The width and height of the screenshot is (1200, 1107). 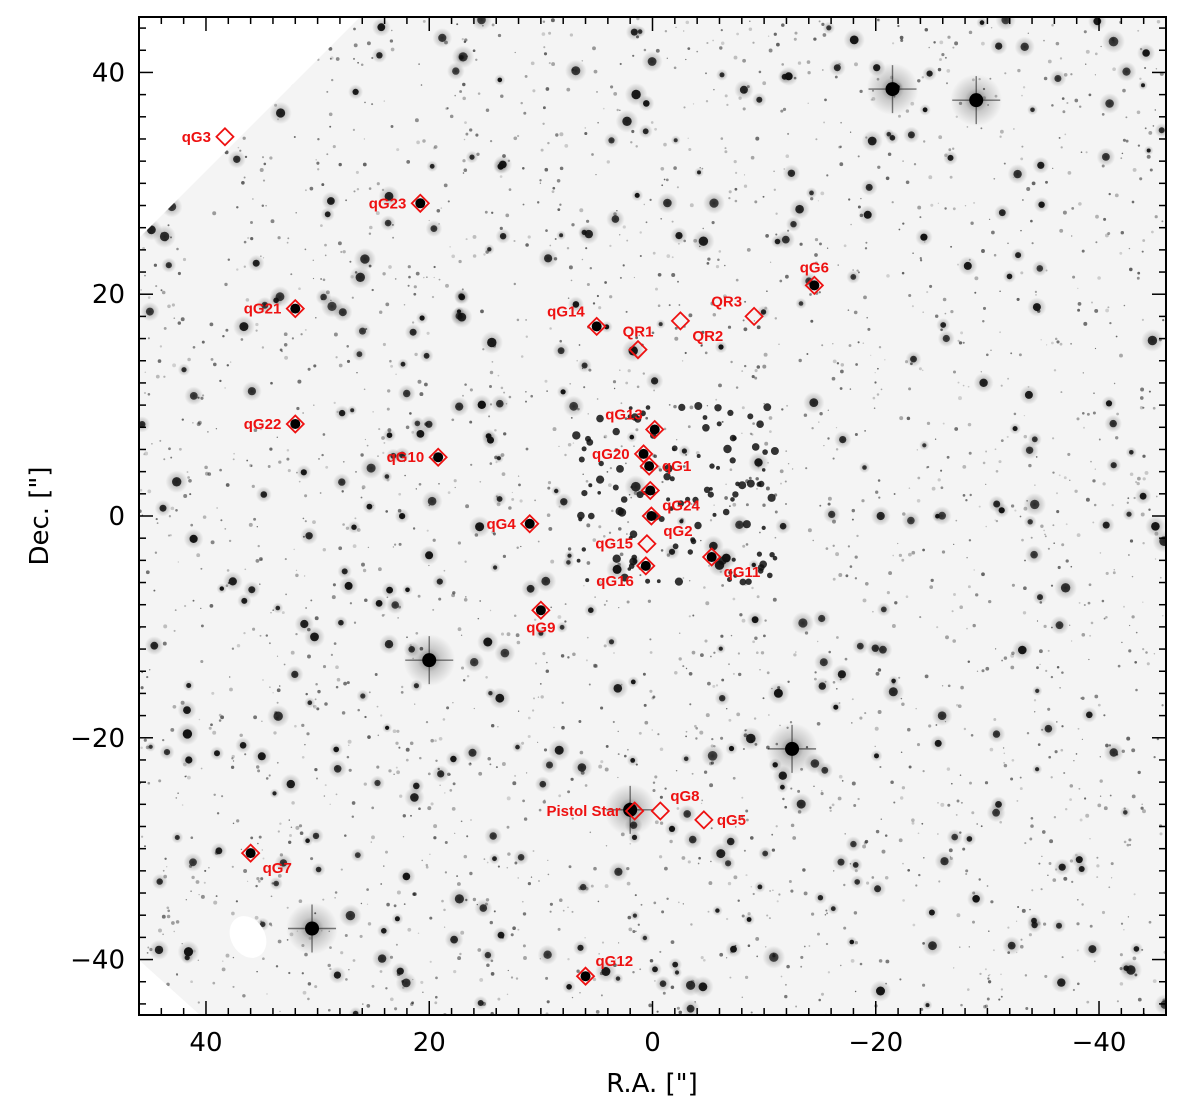 What do you see at coordinates (737, 310) in the screenshot?
I see `source-qr3: QR3` at bounding box center [737, 310].